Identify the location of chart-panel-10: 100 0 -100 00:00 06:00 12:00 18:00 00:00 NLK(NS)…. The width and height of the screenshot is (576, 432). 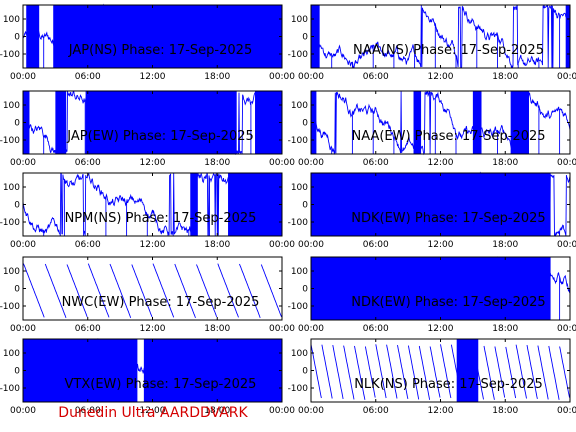
(432, 377).